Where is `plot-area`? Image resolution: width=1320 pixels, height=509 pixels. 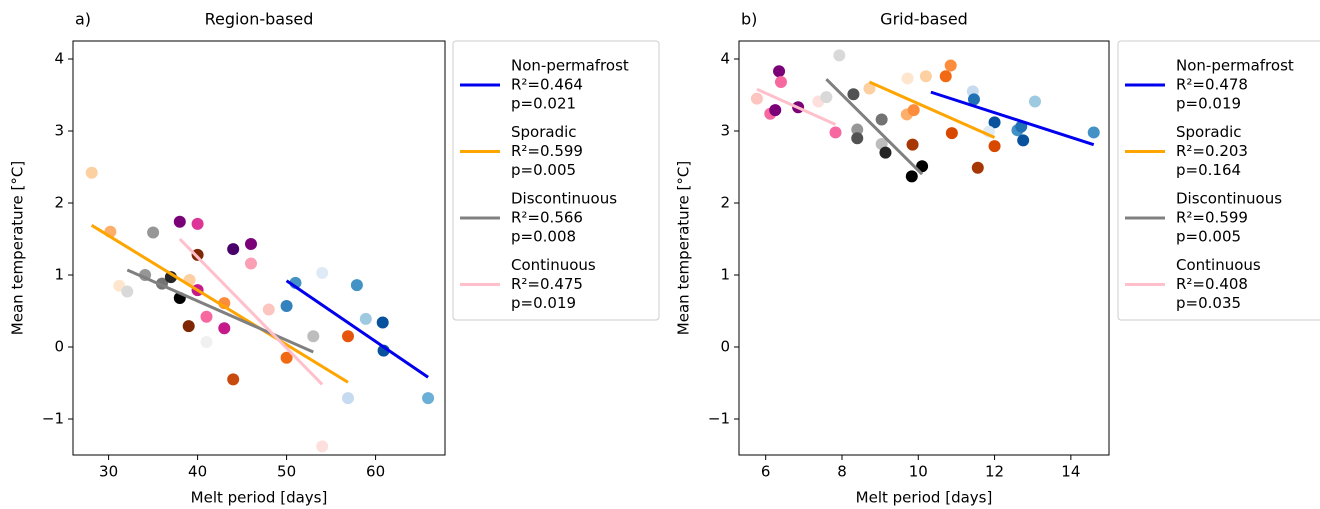
plot-area is located at coordinates (260, 309).